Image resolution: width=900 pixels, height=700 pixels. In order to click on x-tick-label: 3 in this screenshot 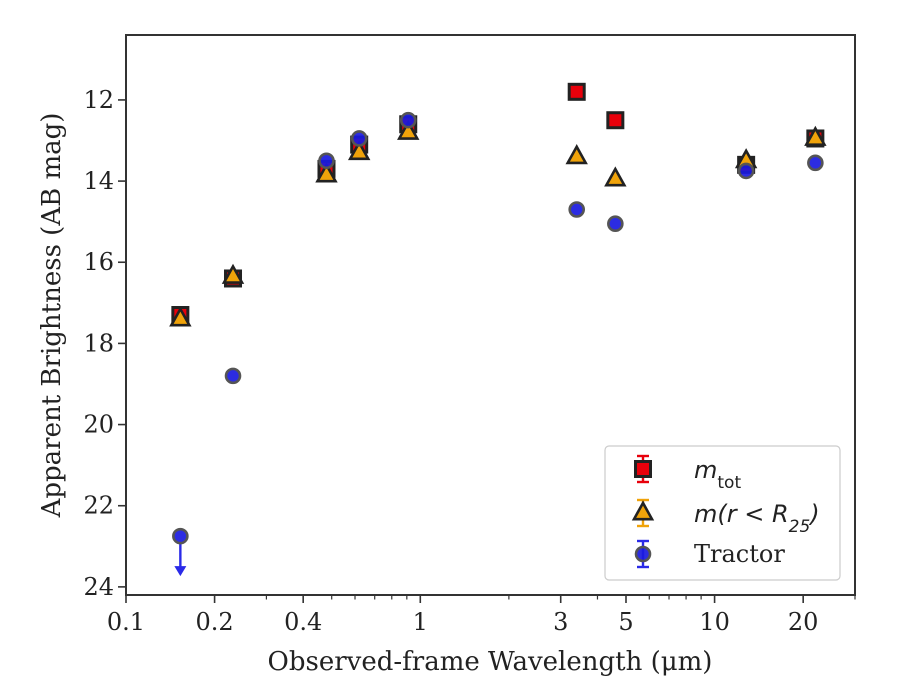, I will do `click(560, 622)`.